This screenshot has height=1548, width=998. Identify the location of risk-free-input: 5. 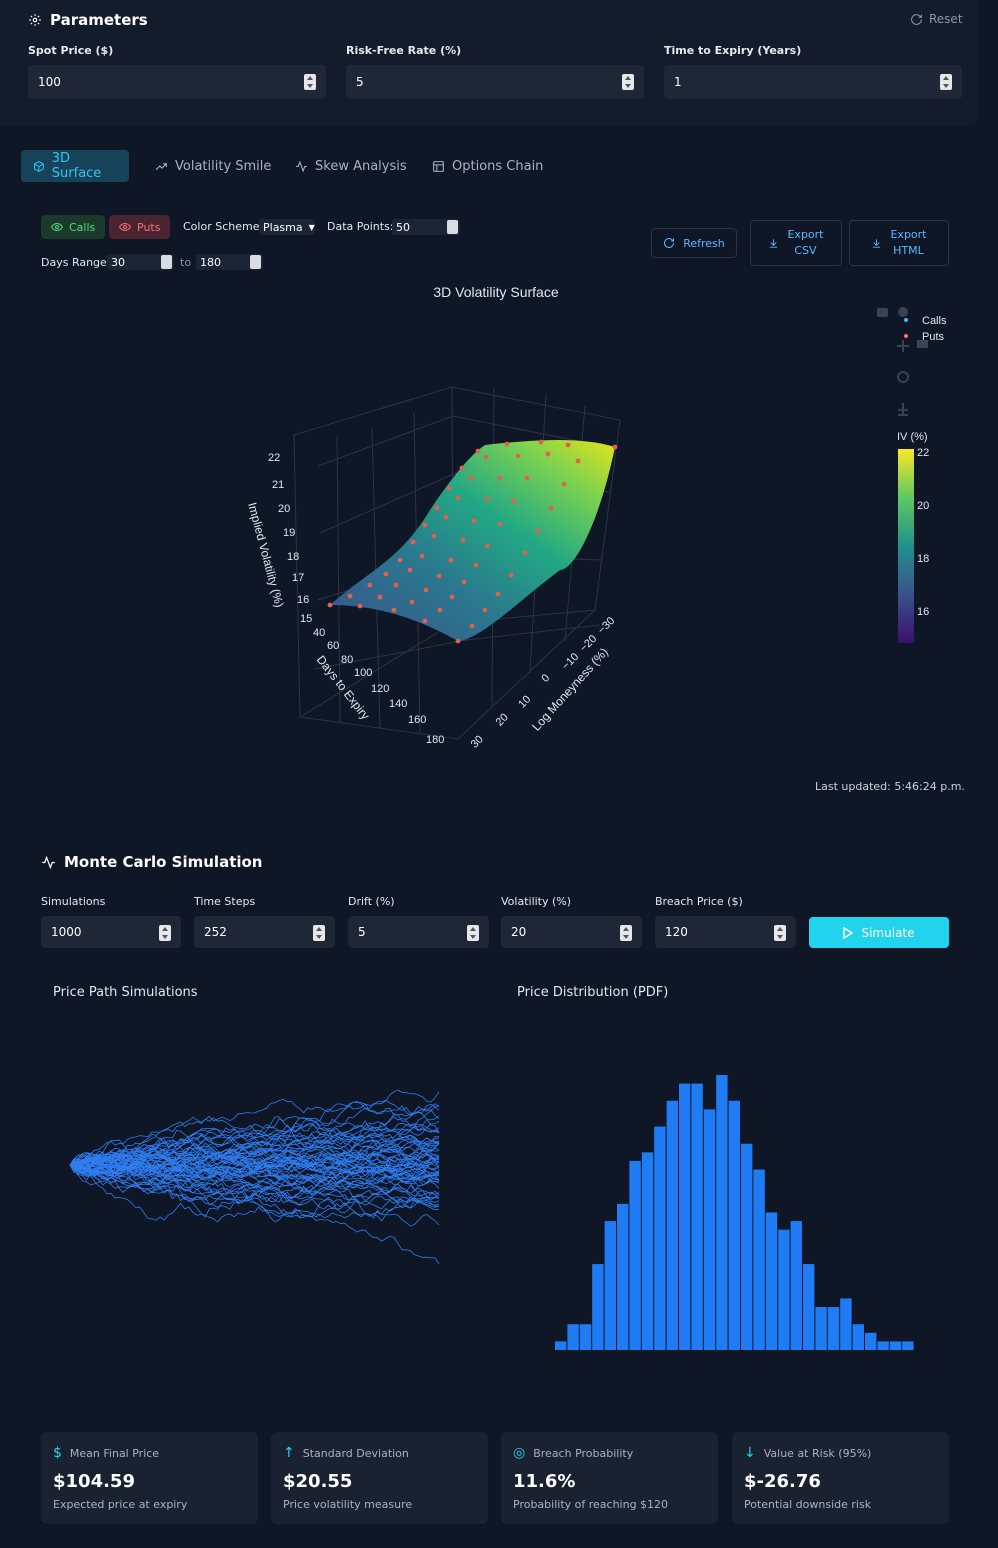
(495, 82).